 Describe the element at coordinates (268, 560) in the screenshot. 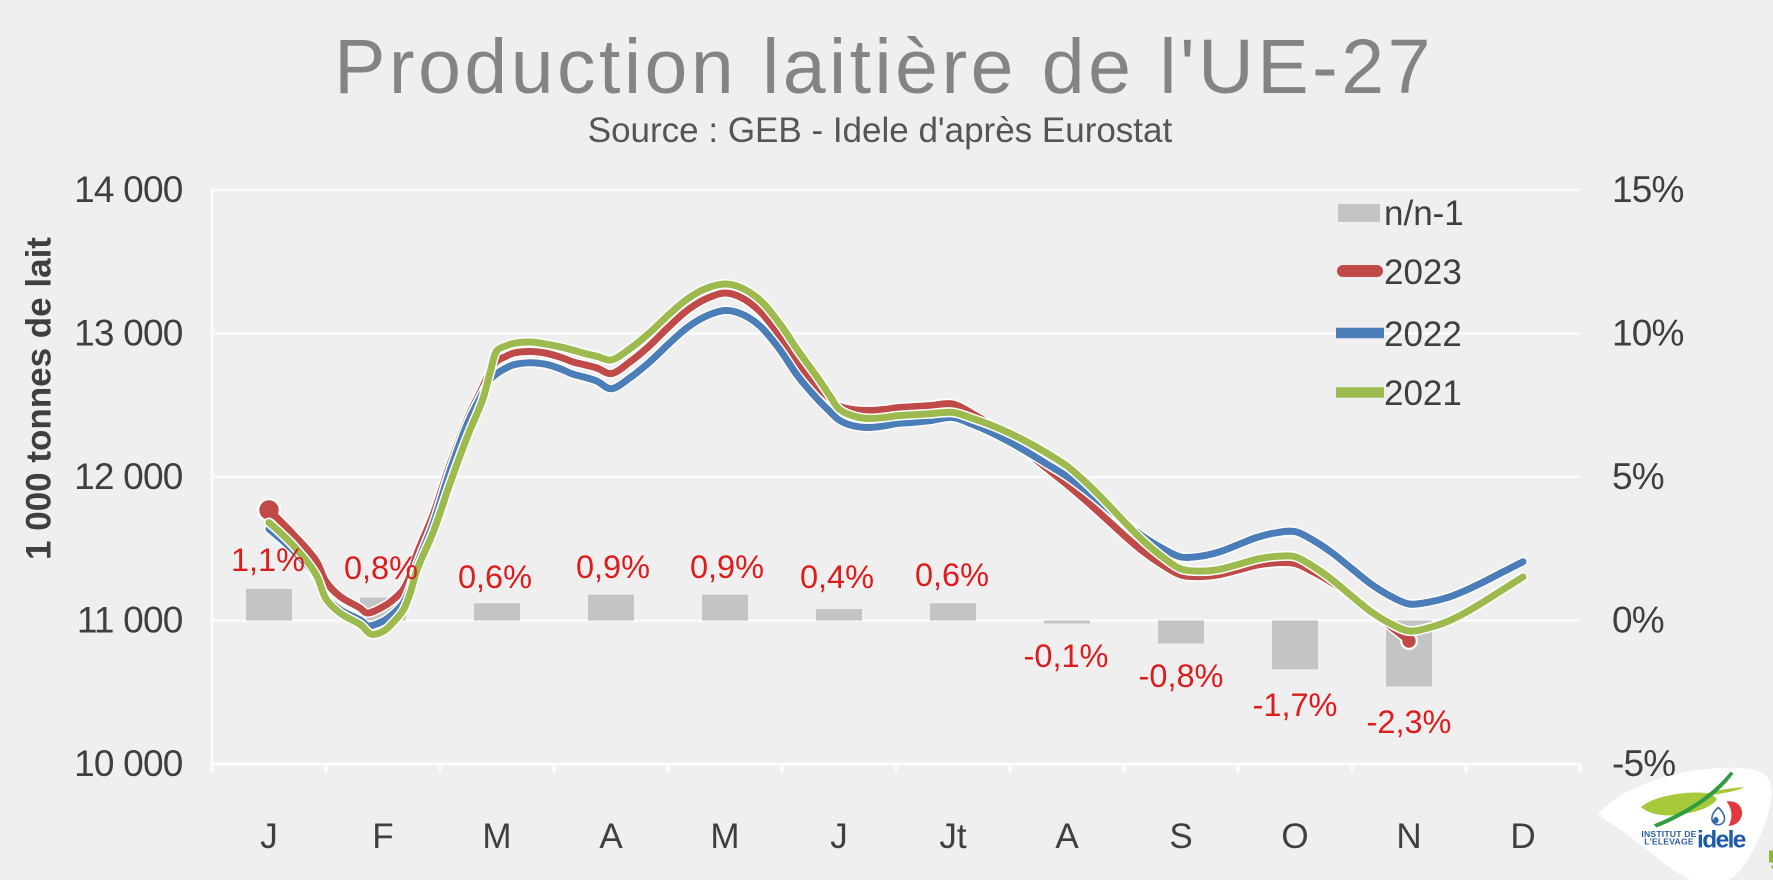

I see `svg-text: 1,1%` at that location.